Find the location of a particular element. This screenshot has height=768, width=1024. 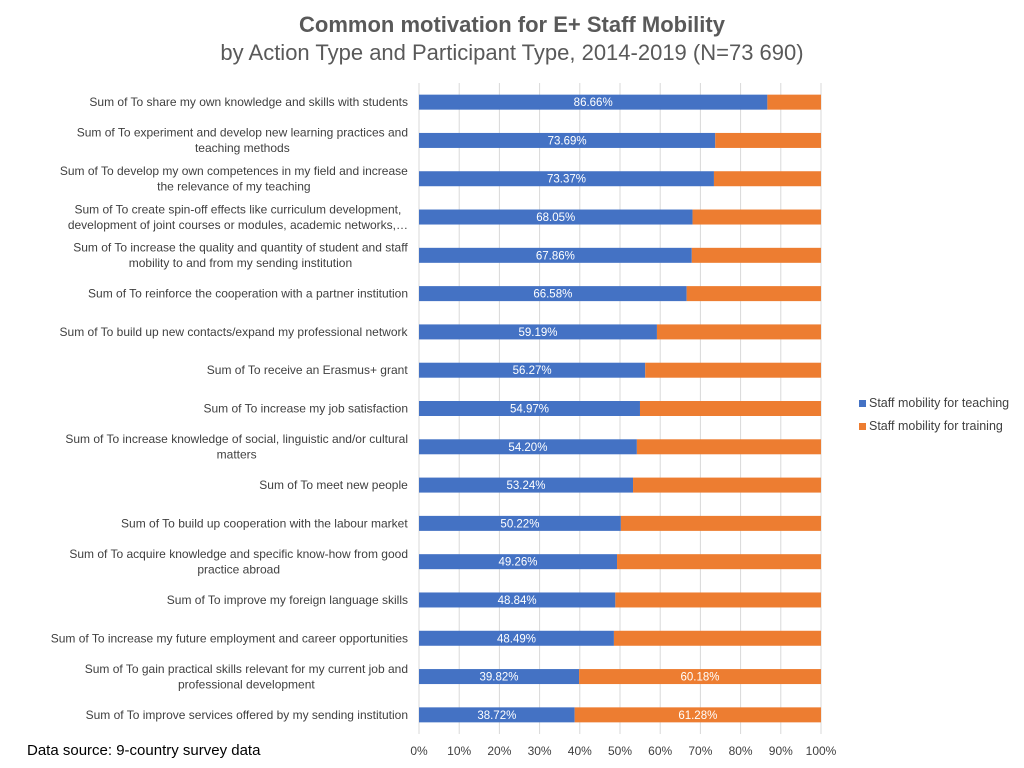

bar-label-teaching: 67.86% is located at coordinates (555, 256).